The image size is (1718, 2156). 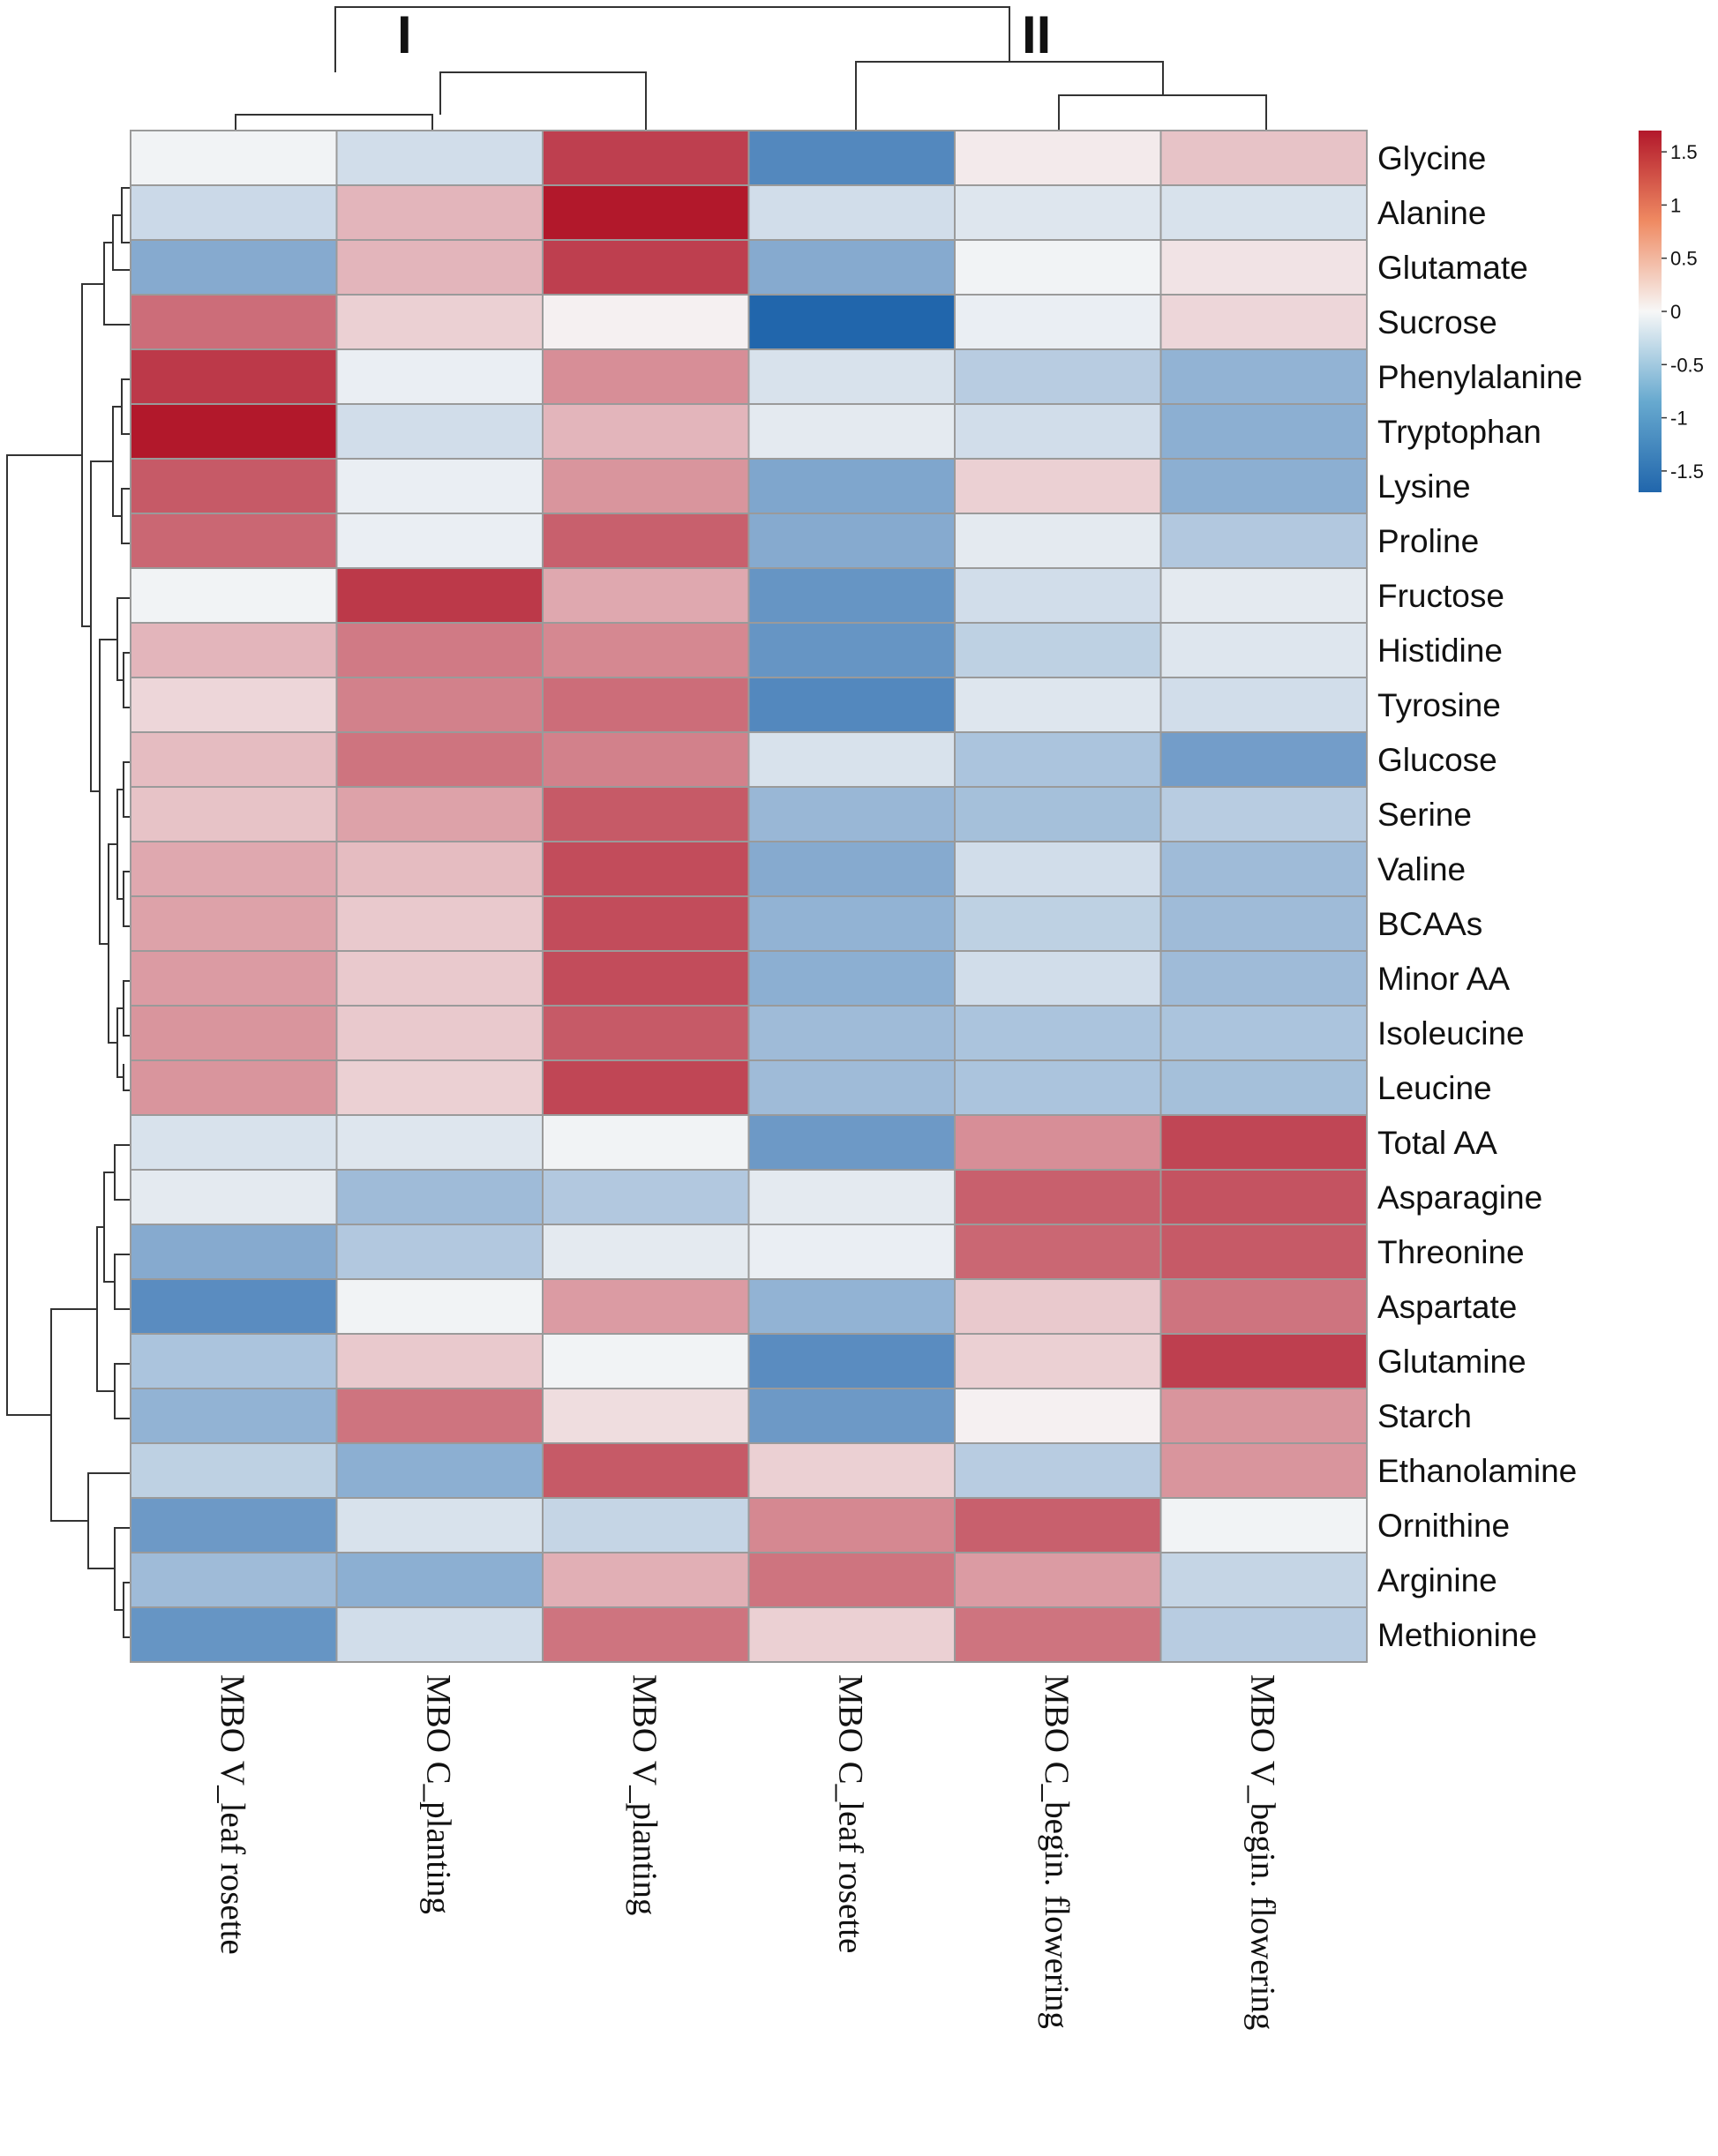 What do you see at coordinates (1687, 471) in the screenshot?
I see `scale-tick-label: -1.5` at bounding box center [1687, 471].